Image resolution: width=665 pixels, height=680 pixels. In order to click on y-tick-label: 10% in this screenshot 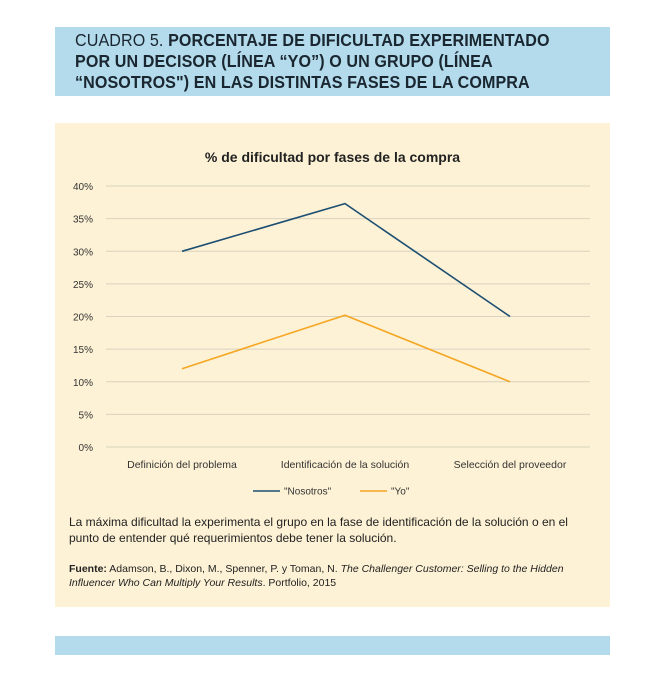, I will do `click(83, 383)`.